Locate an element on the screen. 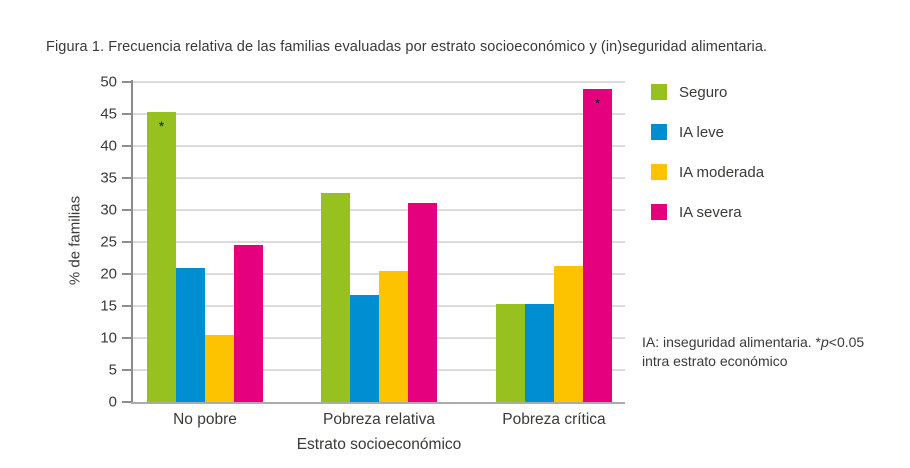 The height and width of the screenshot is (468, 910). y-tick-label-25: 25 is located at coordinates (108, 242).